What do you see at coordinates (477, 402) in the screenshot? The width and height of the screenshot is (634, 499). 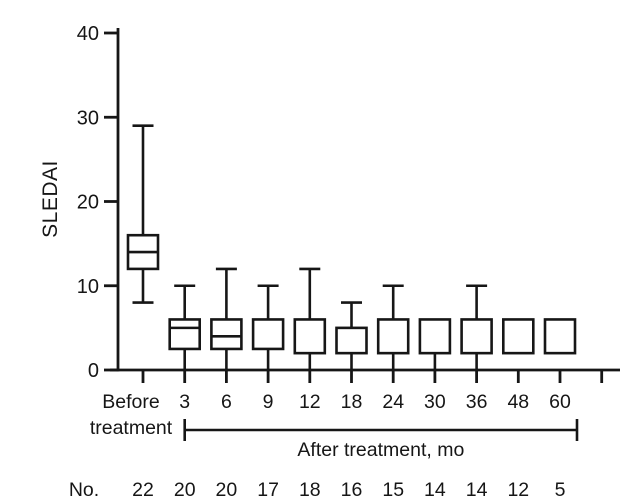 I see `x-tick-label: 36` at bounding box center [477, 402].